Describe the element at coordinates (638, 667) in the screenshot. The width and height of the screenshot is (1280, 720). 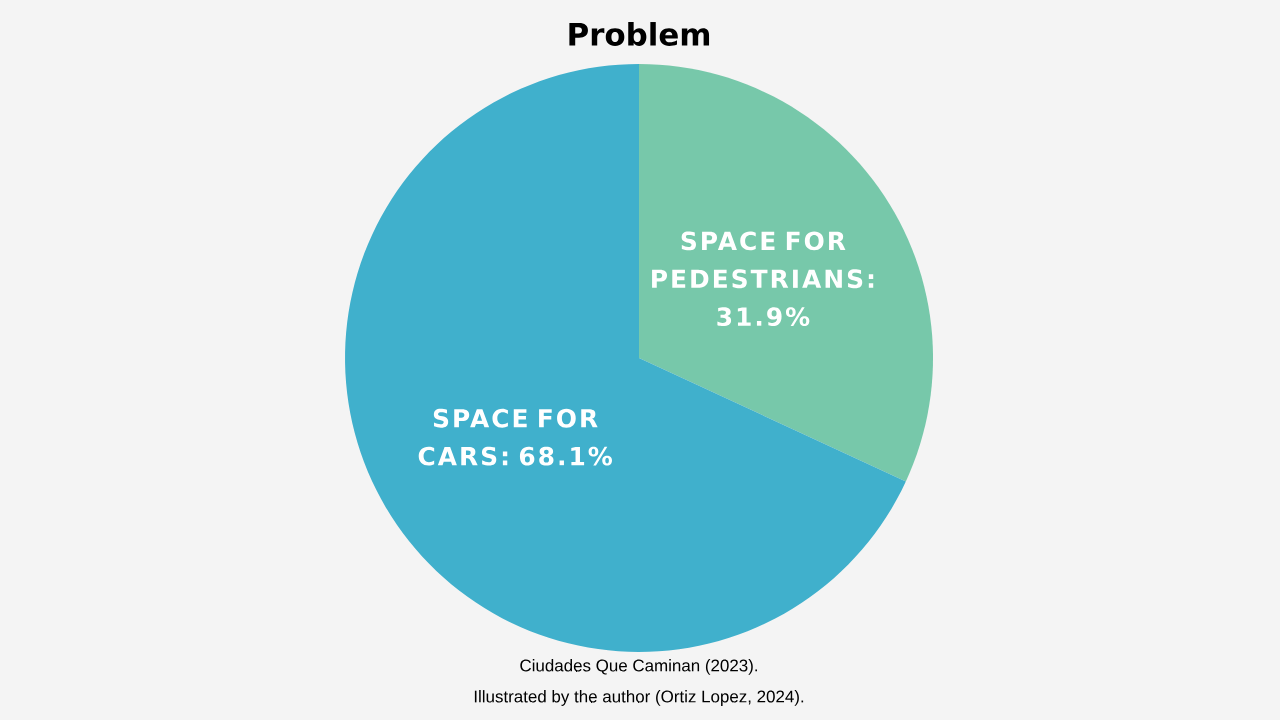
I see `text: Ciudades Que Caminan (2023).` at that location.